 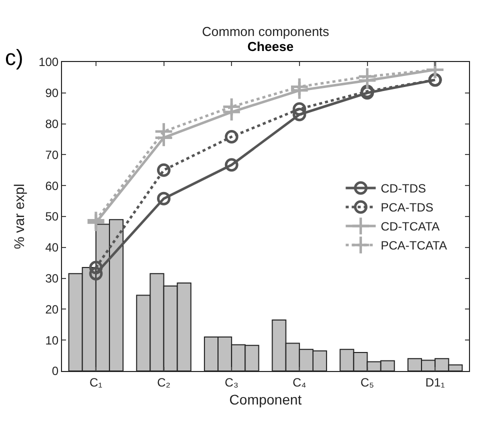 I want to click on y-axis-title: % var expl, so click(x=19, y=217).